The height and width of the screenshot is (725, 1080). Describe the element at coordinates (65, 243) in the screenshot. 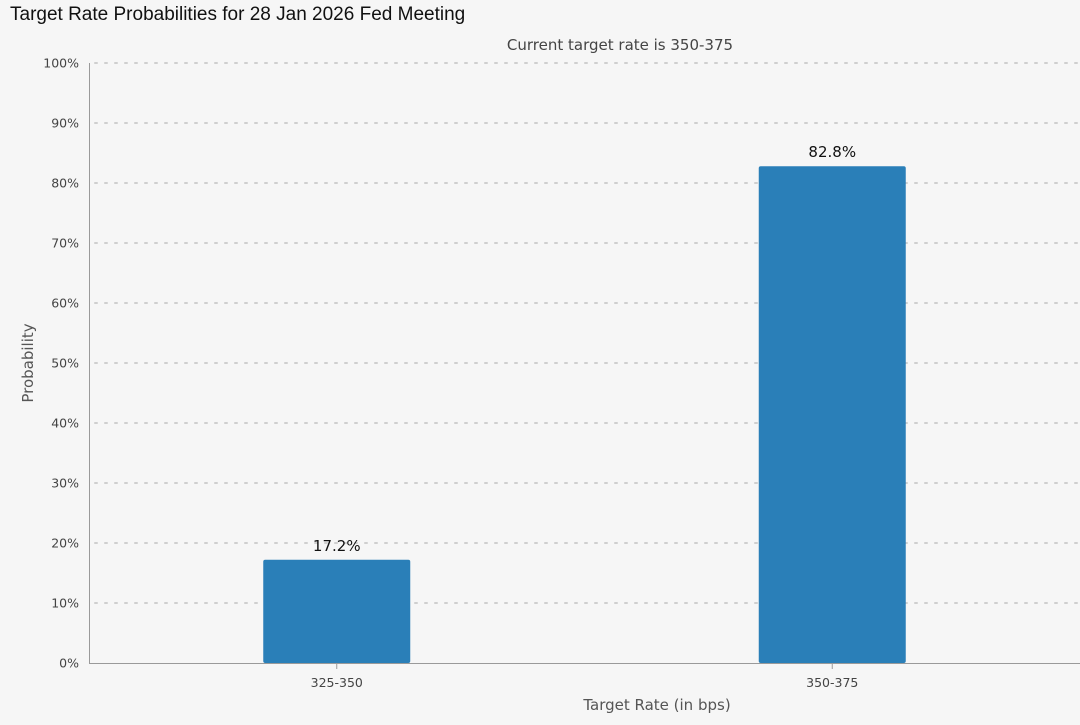

I see `y-tick-label: 70%` at that location.